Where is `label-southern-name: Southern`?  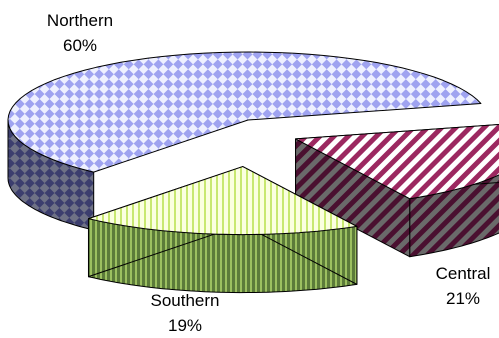 label-southern-name: Southern is located at coordinates (185, 300).